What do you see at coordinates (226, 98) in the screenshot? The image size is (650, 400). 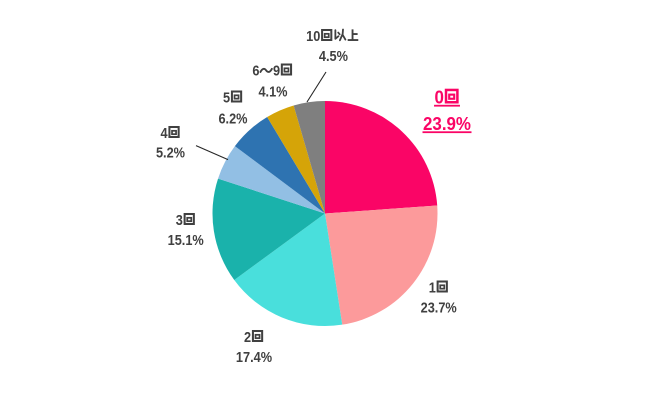 I see `svg-text: 5` at bounding box center [226, 98].